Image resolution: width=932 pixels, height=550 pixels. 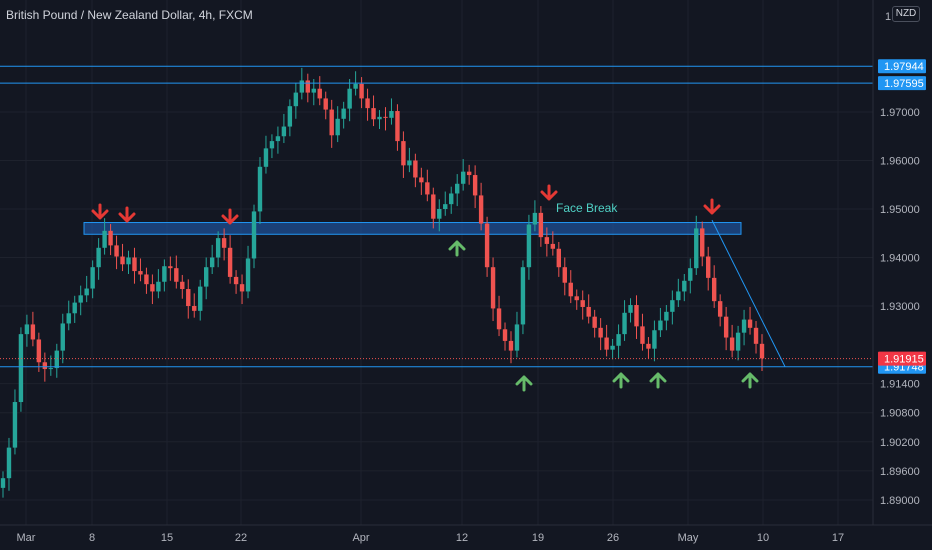 What do you see at coordinates (900, 443) in the screenshot?
I see `price-tick-label: 1.90200` at bounding box center [900, 443].